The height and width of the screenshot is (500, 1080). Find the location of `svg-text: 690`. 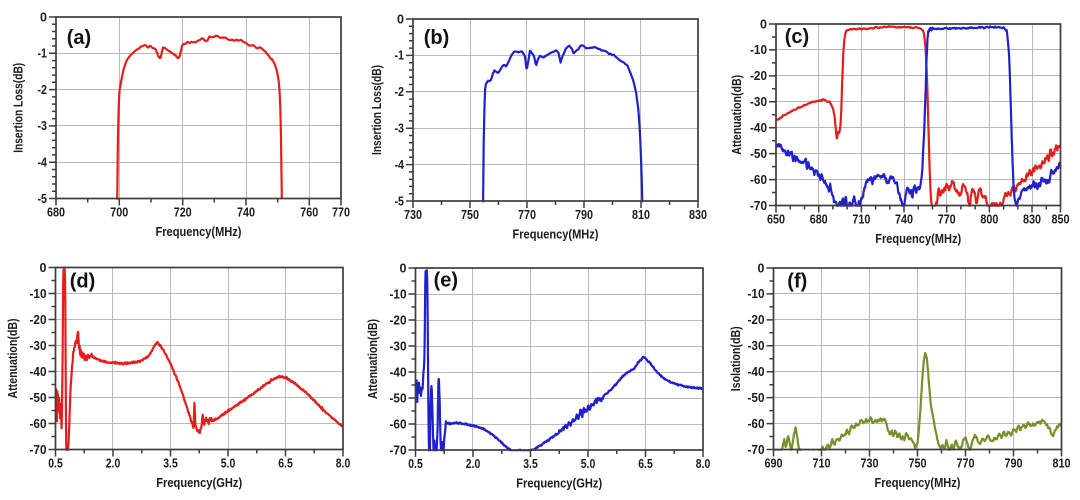

svg-text: 690 is located at coordinates (774, 463).